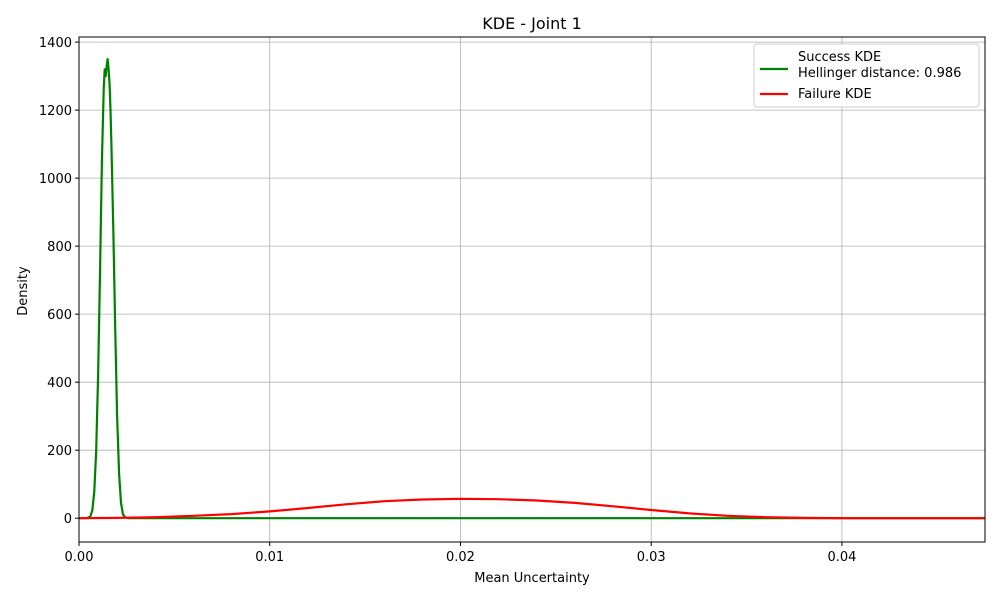 The image size is (1000, 600). What do you see at coordinates (79, 557) in the screenshot?
I see `x-tick-label: 0.00` at bounding box center [79, 557].